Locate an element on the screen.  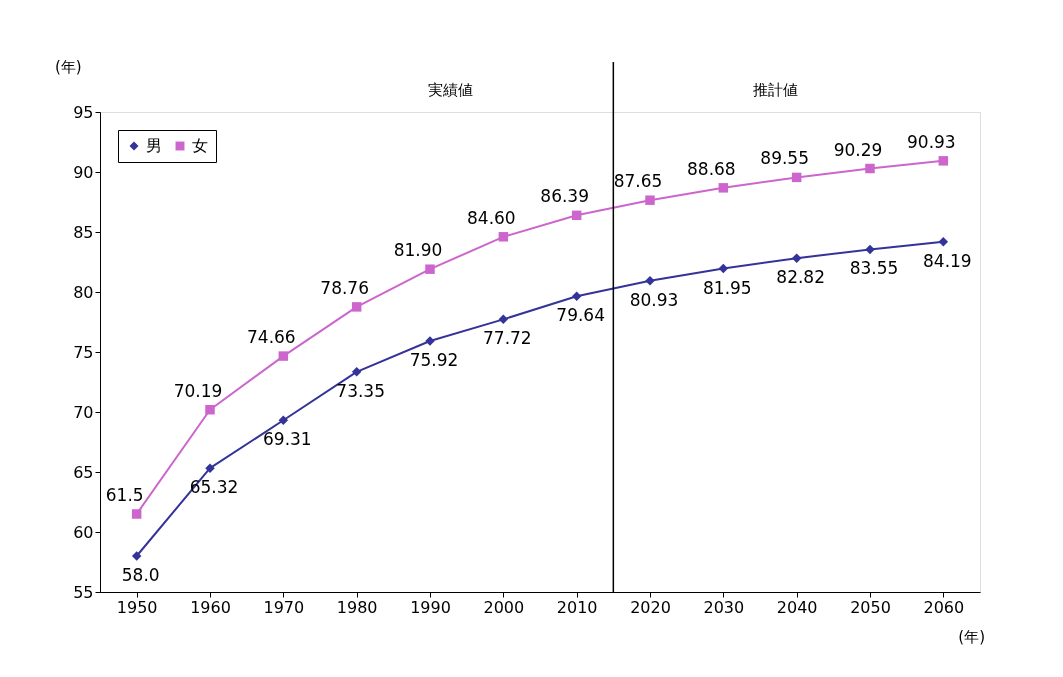
data-label: 81.95 is located at coordinates (727, 287).